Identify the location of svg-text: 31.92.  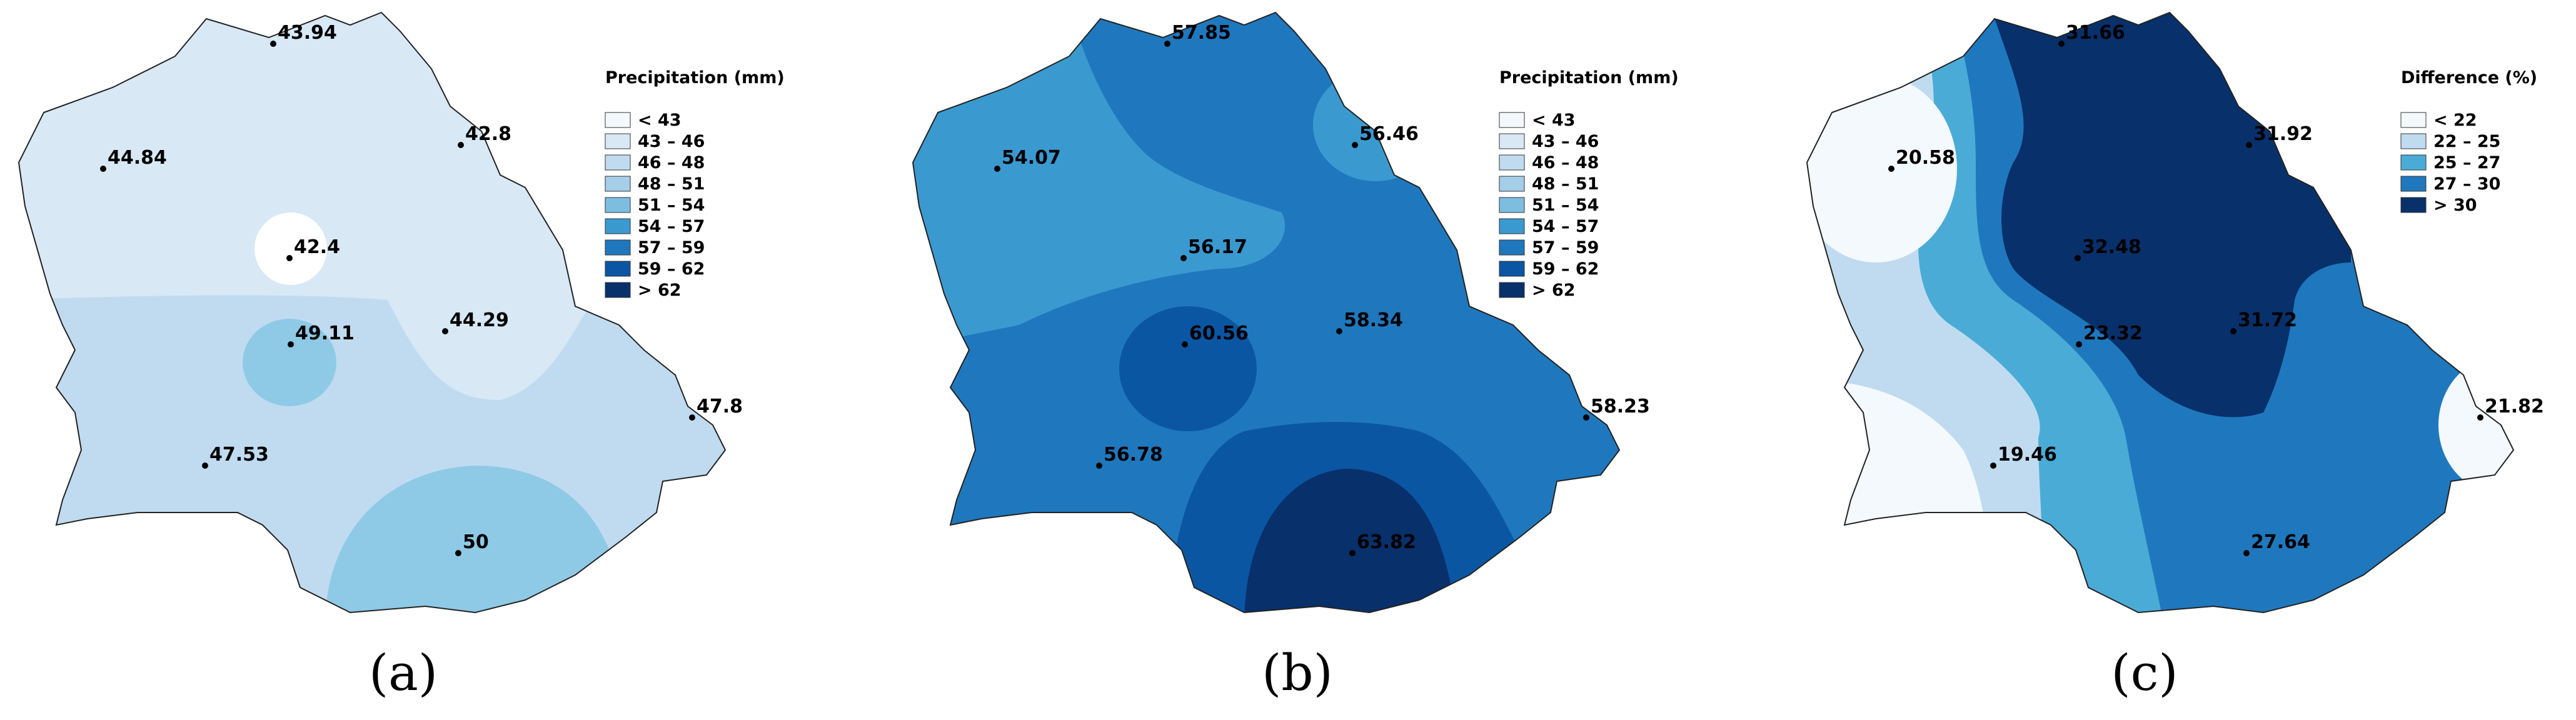
(2283, 134).